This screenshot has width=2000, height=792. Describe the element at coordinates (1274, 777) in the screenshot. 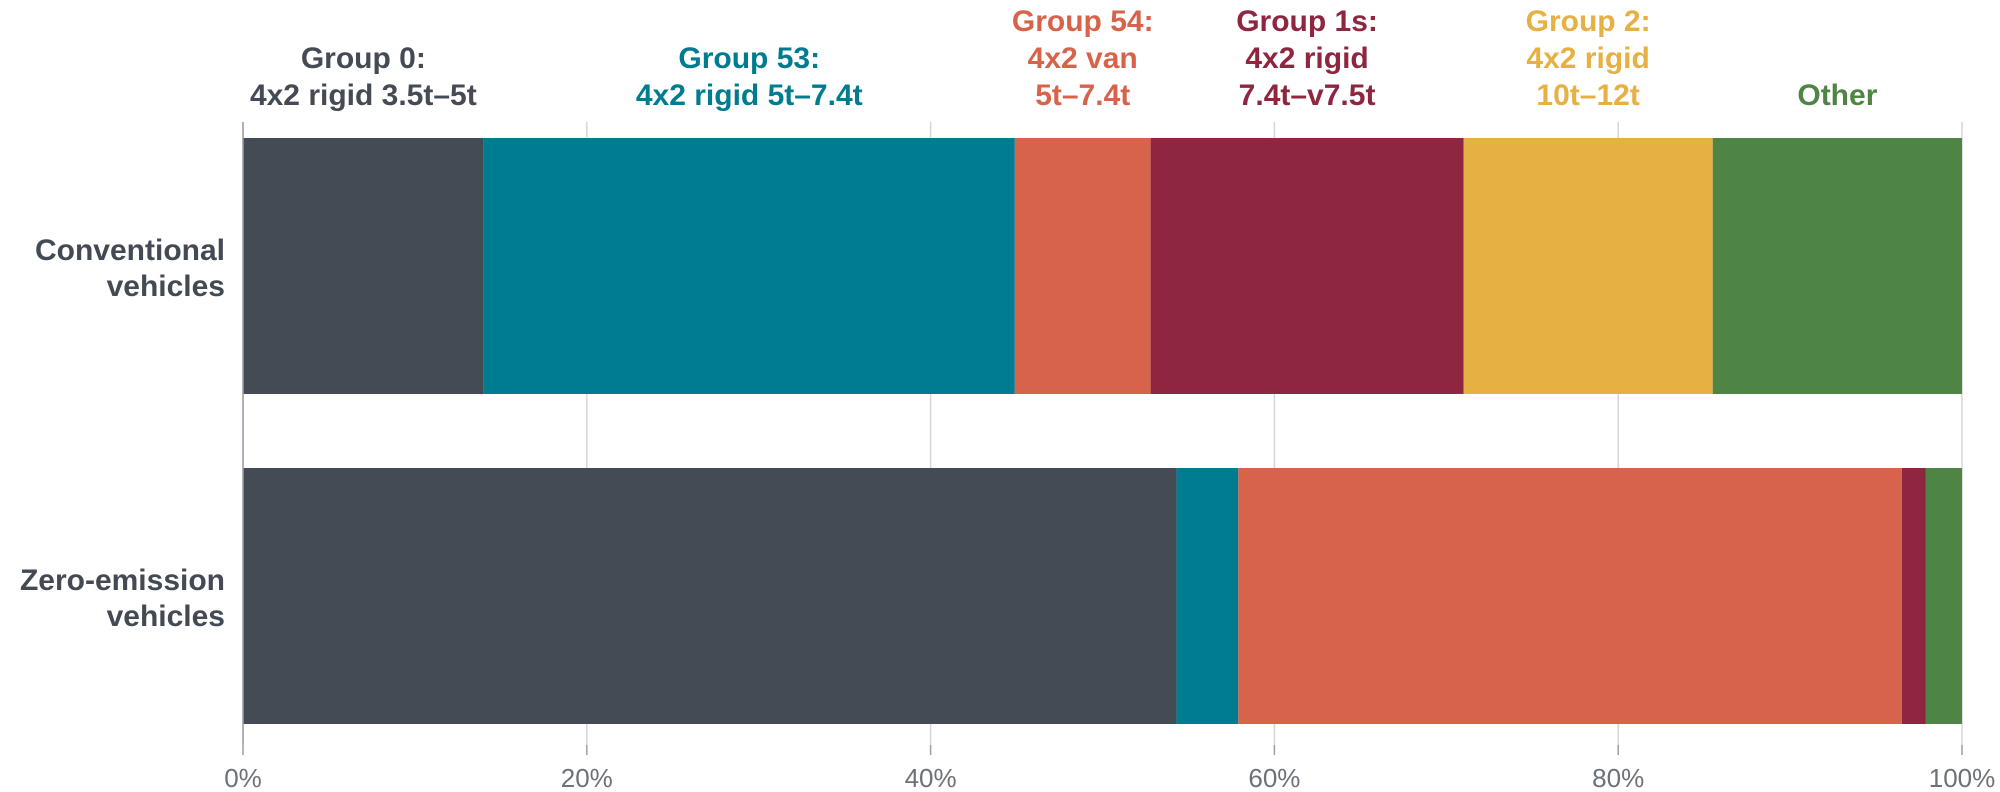

I see `x-tick-label: 60%` at that location.